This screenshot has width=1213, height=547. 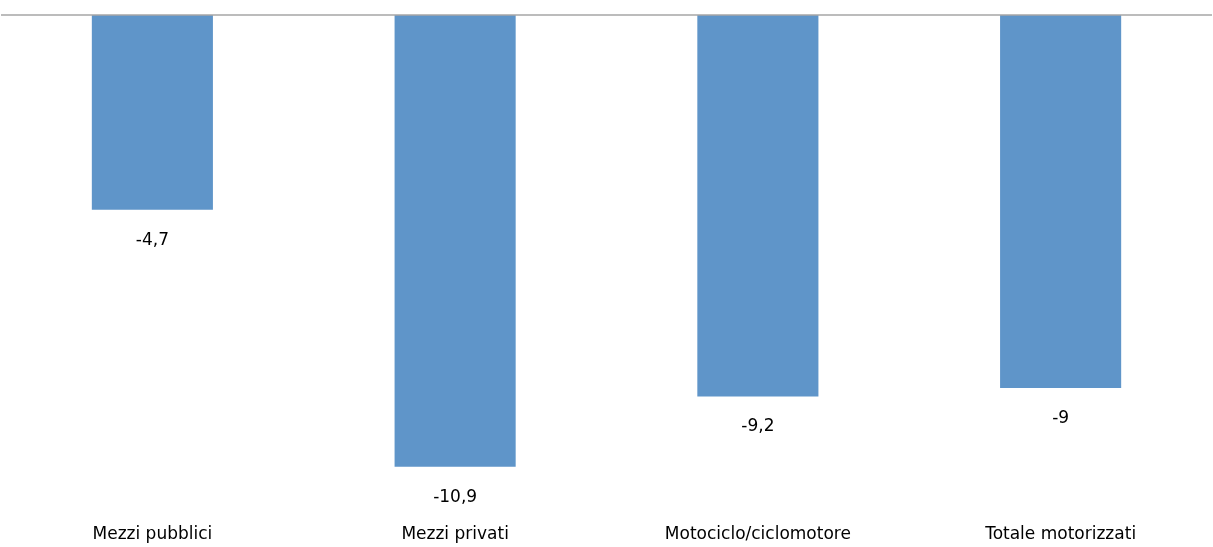 I want to click on x-tick-label: Motociclo/ciclomotore, so click(x=757, y=532).